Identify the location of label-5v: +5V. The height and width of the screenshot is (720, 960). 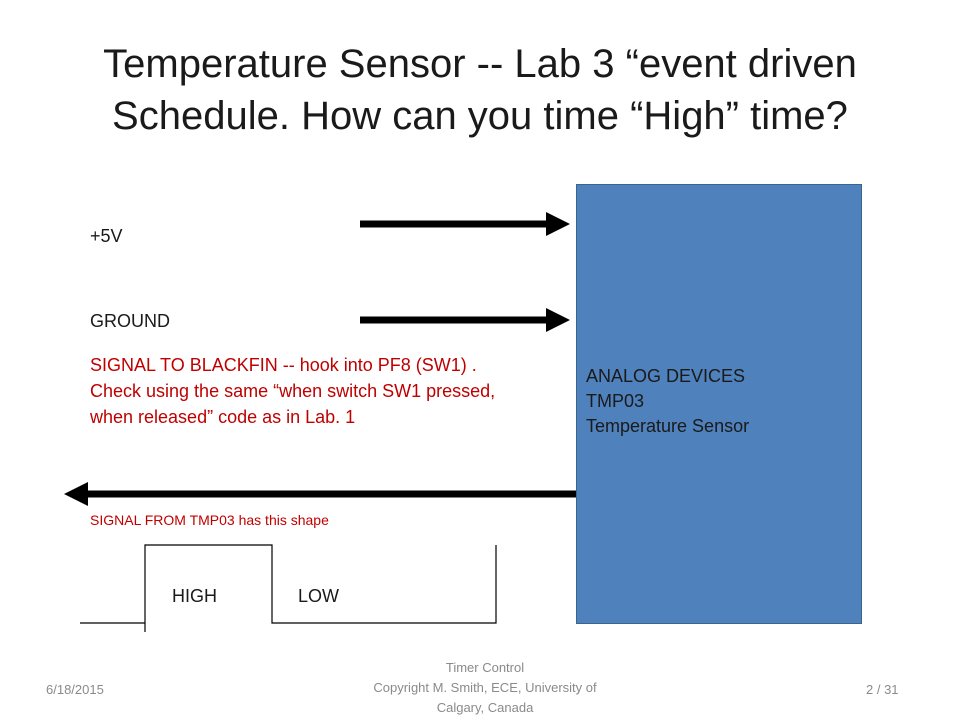
(106, 236).